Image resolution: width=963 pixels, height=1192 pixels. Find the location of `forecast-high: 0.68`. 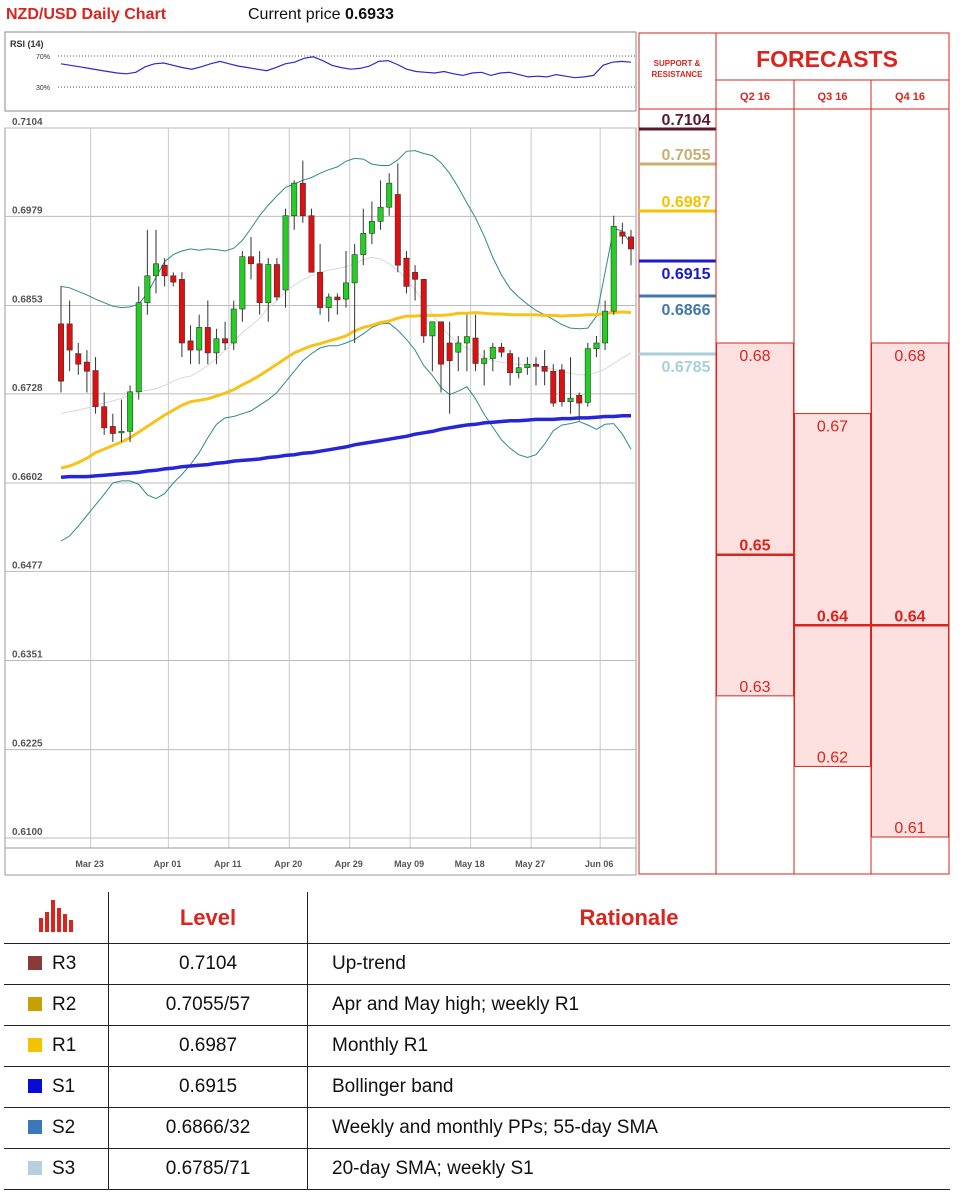

forecast-high: 0.68 is located at coordinates (909, 356).